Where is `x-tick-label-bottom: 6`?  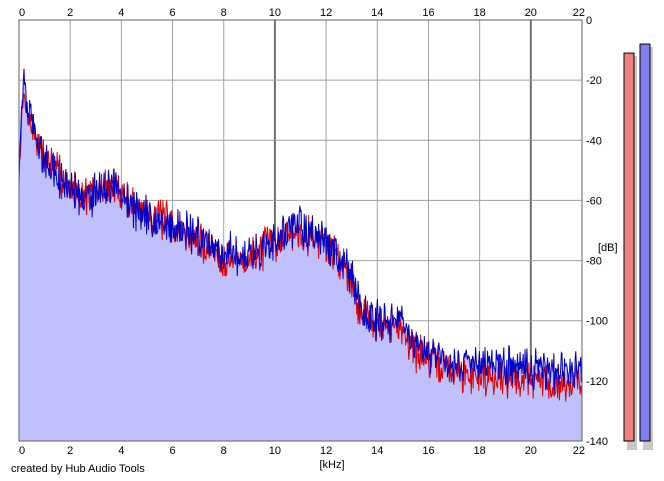 x-tick-label-bottom: 6 is located at coordinates (172, 451).